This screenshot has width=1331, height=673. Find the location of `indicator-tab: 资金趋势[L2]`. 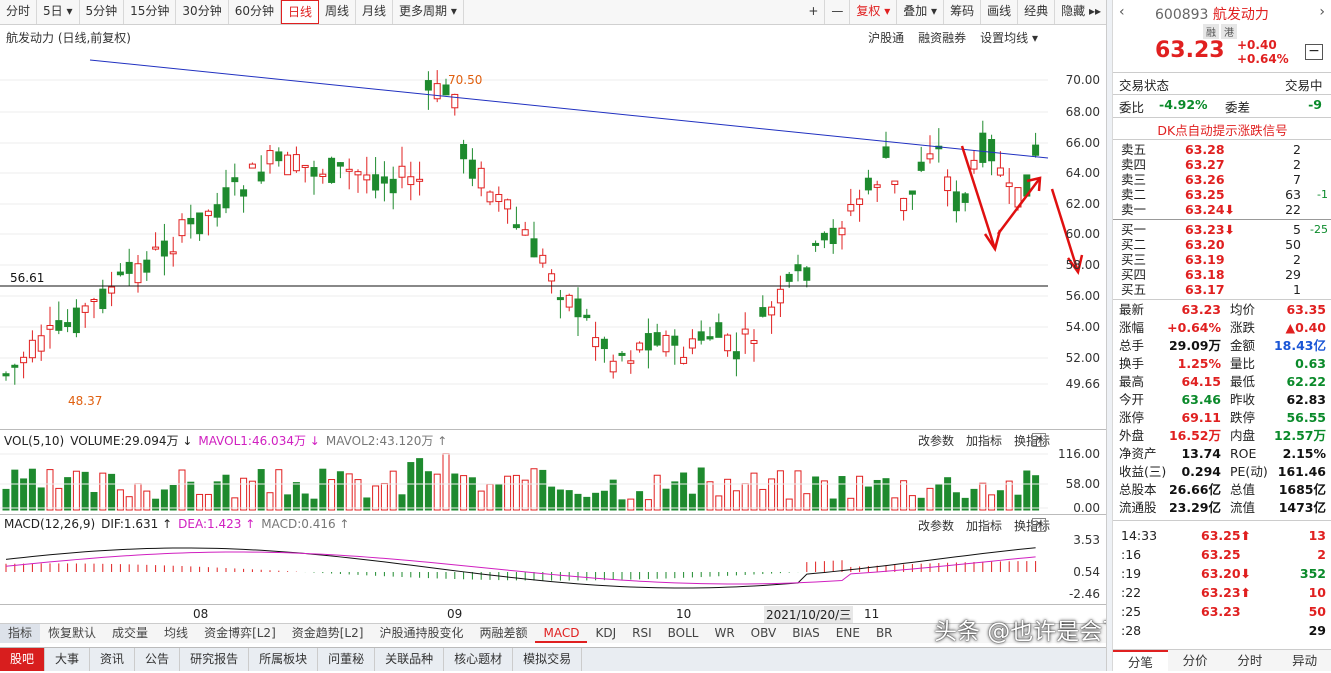

indicator-tab: 资金趋势[L2] is located at coordinates (327, 633).